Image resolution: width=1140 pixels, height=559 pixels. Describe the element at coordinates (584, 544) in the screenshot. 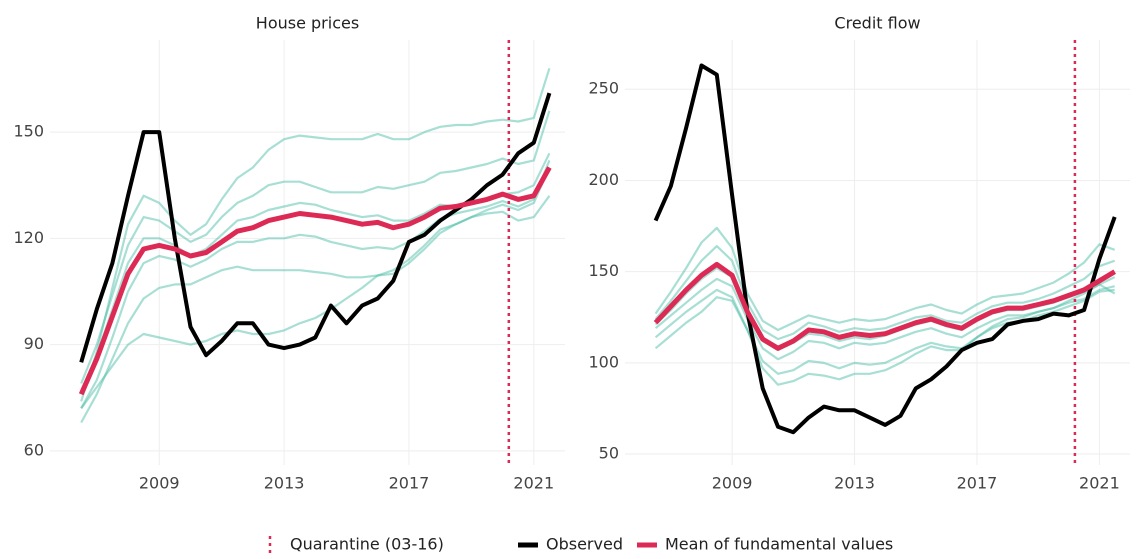

I see `legend-label: Observed` at that location.